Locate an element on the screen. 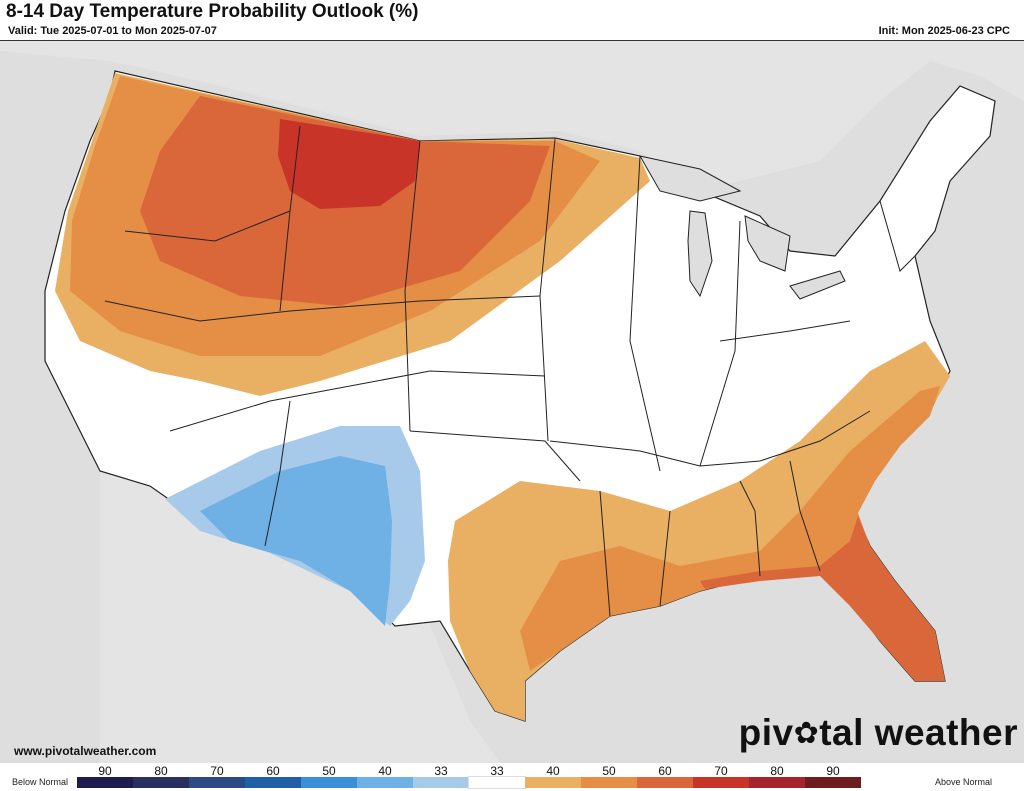 The image size is (1024, 791). legend-below-label: Below Normal is located at coordinates (40, 782).